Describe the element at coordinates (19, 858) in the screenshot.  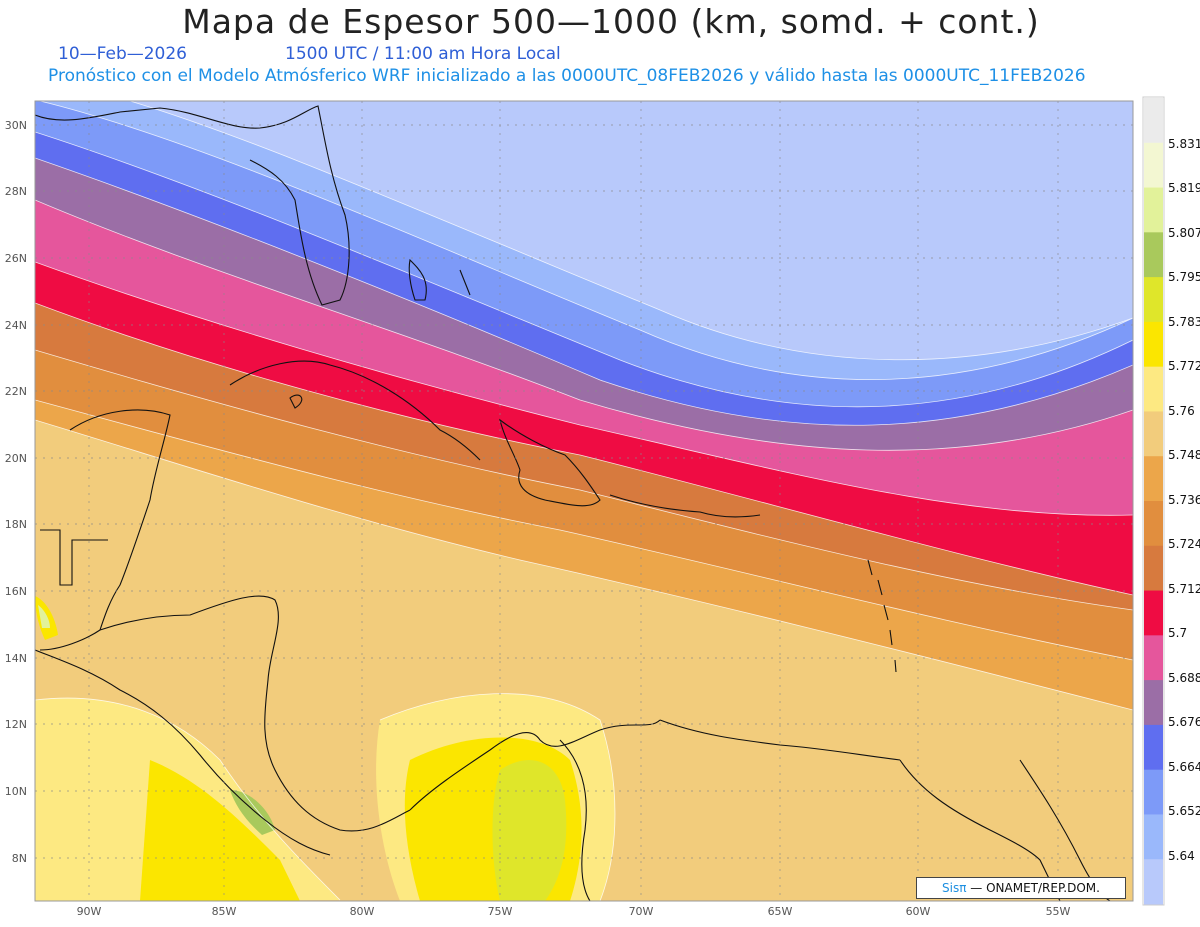
I see `lat-label: 8N` at that location.